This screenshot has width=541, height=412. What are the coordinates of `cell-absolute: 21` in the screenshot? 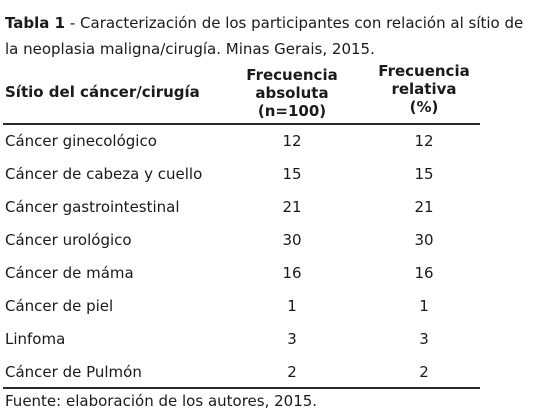 It's located at (292, 207).